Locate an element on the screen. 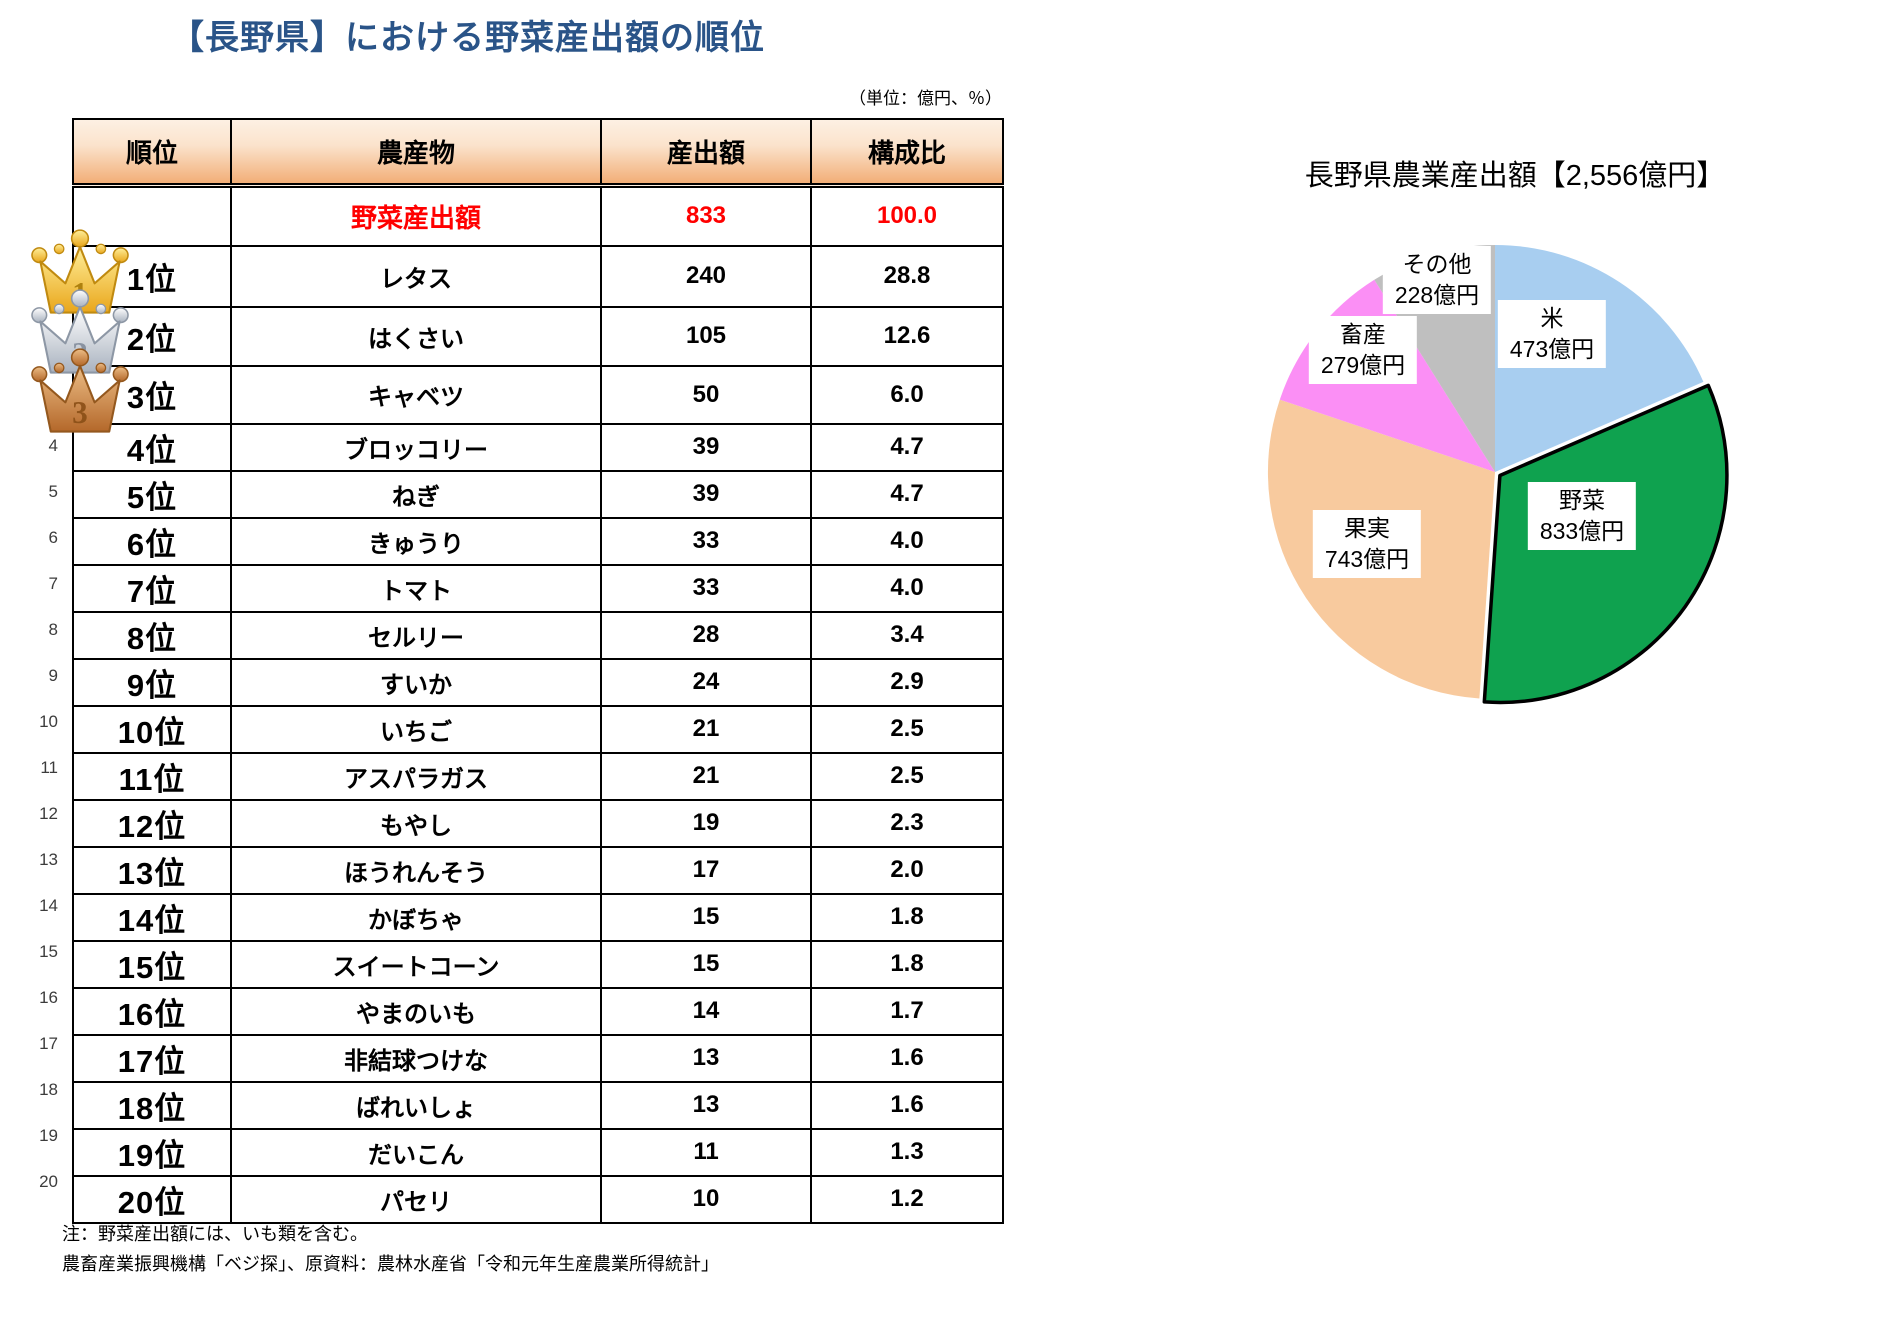  product-cell: すいか is located at coordinates (416, 682).